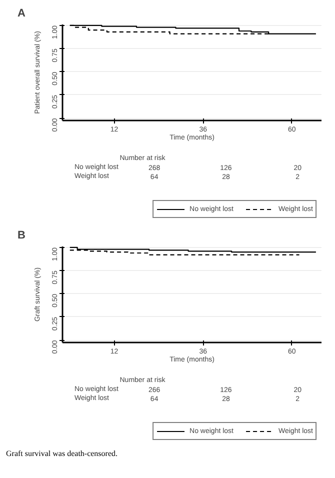  What do you see at coordinates (22, 14) in the screenshot?
I see `chart-title: A` at bounding box center [22, 14].